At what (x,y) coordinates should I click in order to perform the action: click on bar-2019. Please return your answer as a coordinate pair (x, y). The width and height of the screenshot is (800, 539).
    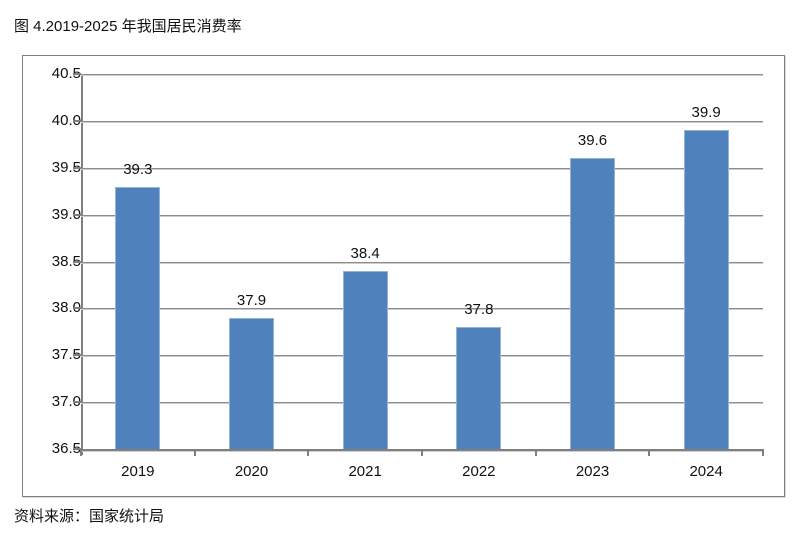
    Looking at the image, I should click on (138, 317).